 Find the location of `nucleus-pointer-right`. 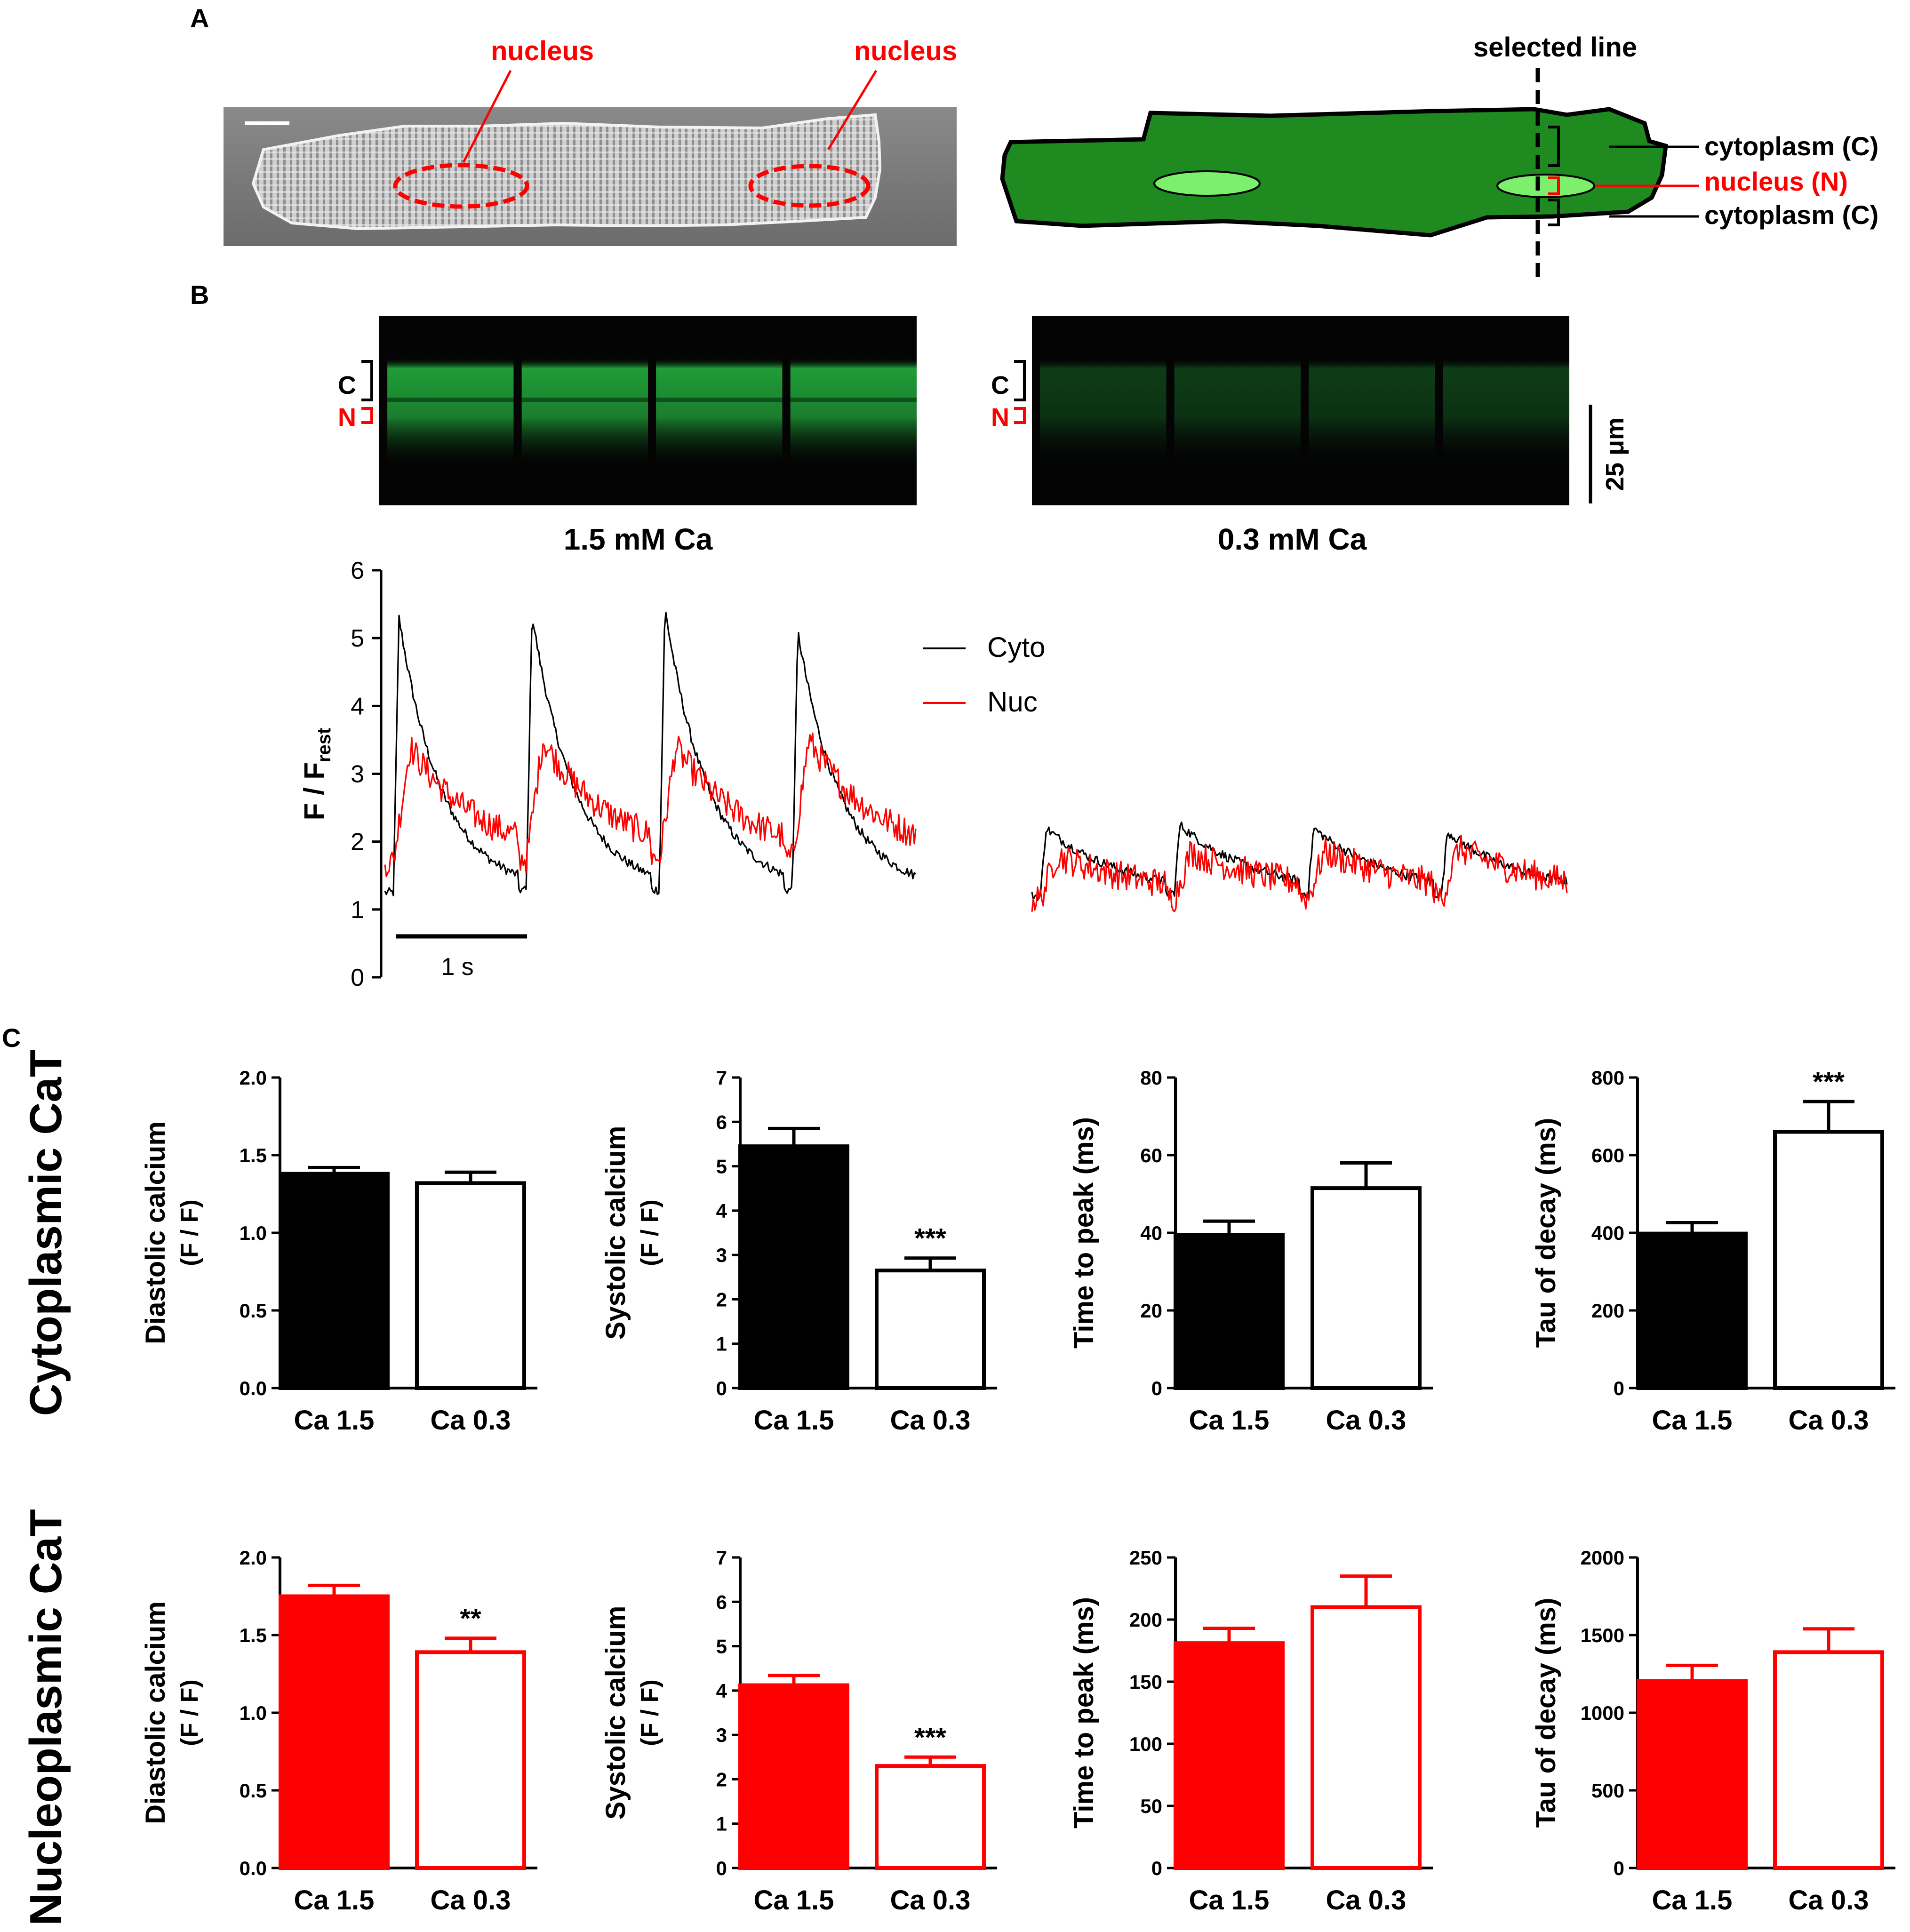

nucleus-pointer-right is located at coordinates (853, 110).